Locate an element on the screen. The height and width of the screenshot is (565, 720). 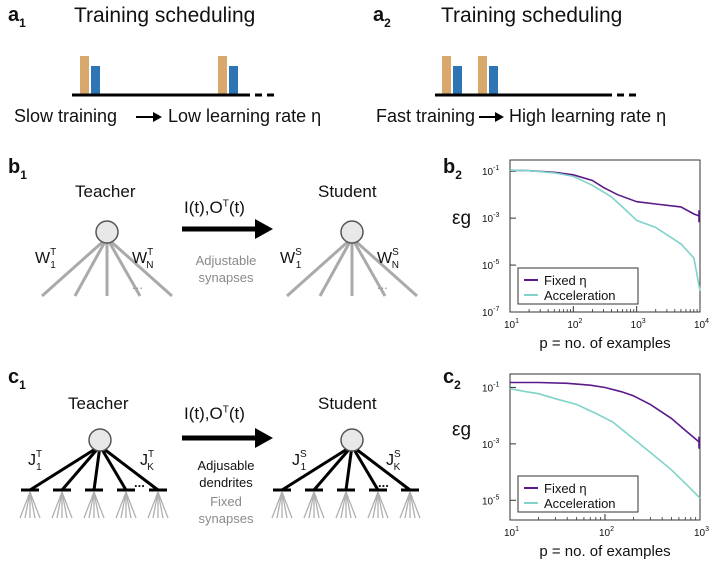
panel-label-a2: a2 is located at coordinates (382, 17).